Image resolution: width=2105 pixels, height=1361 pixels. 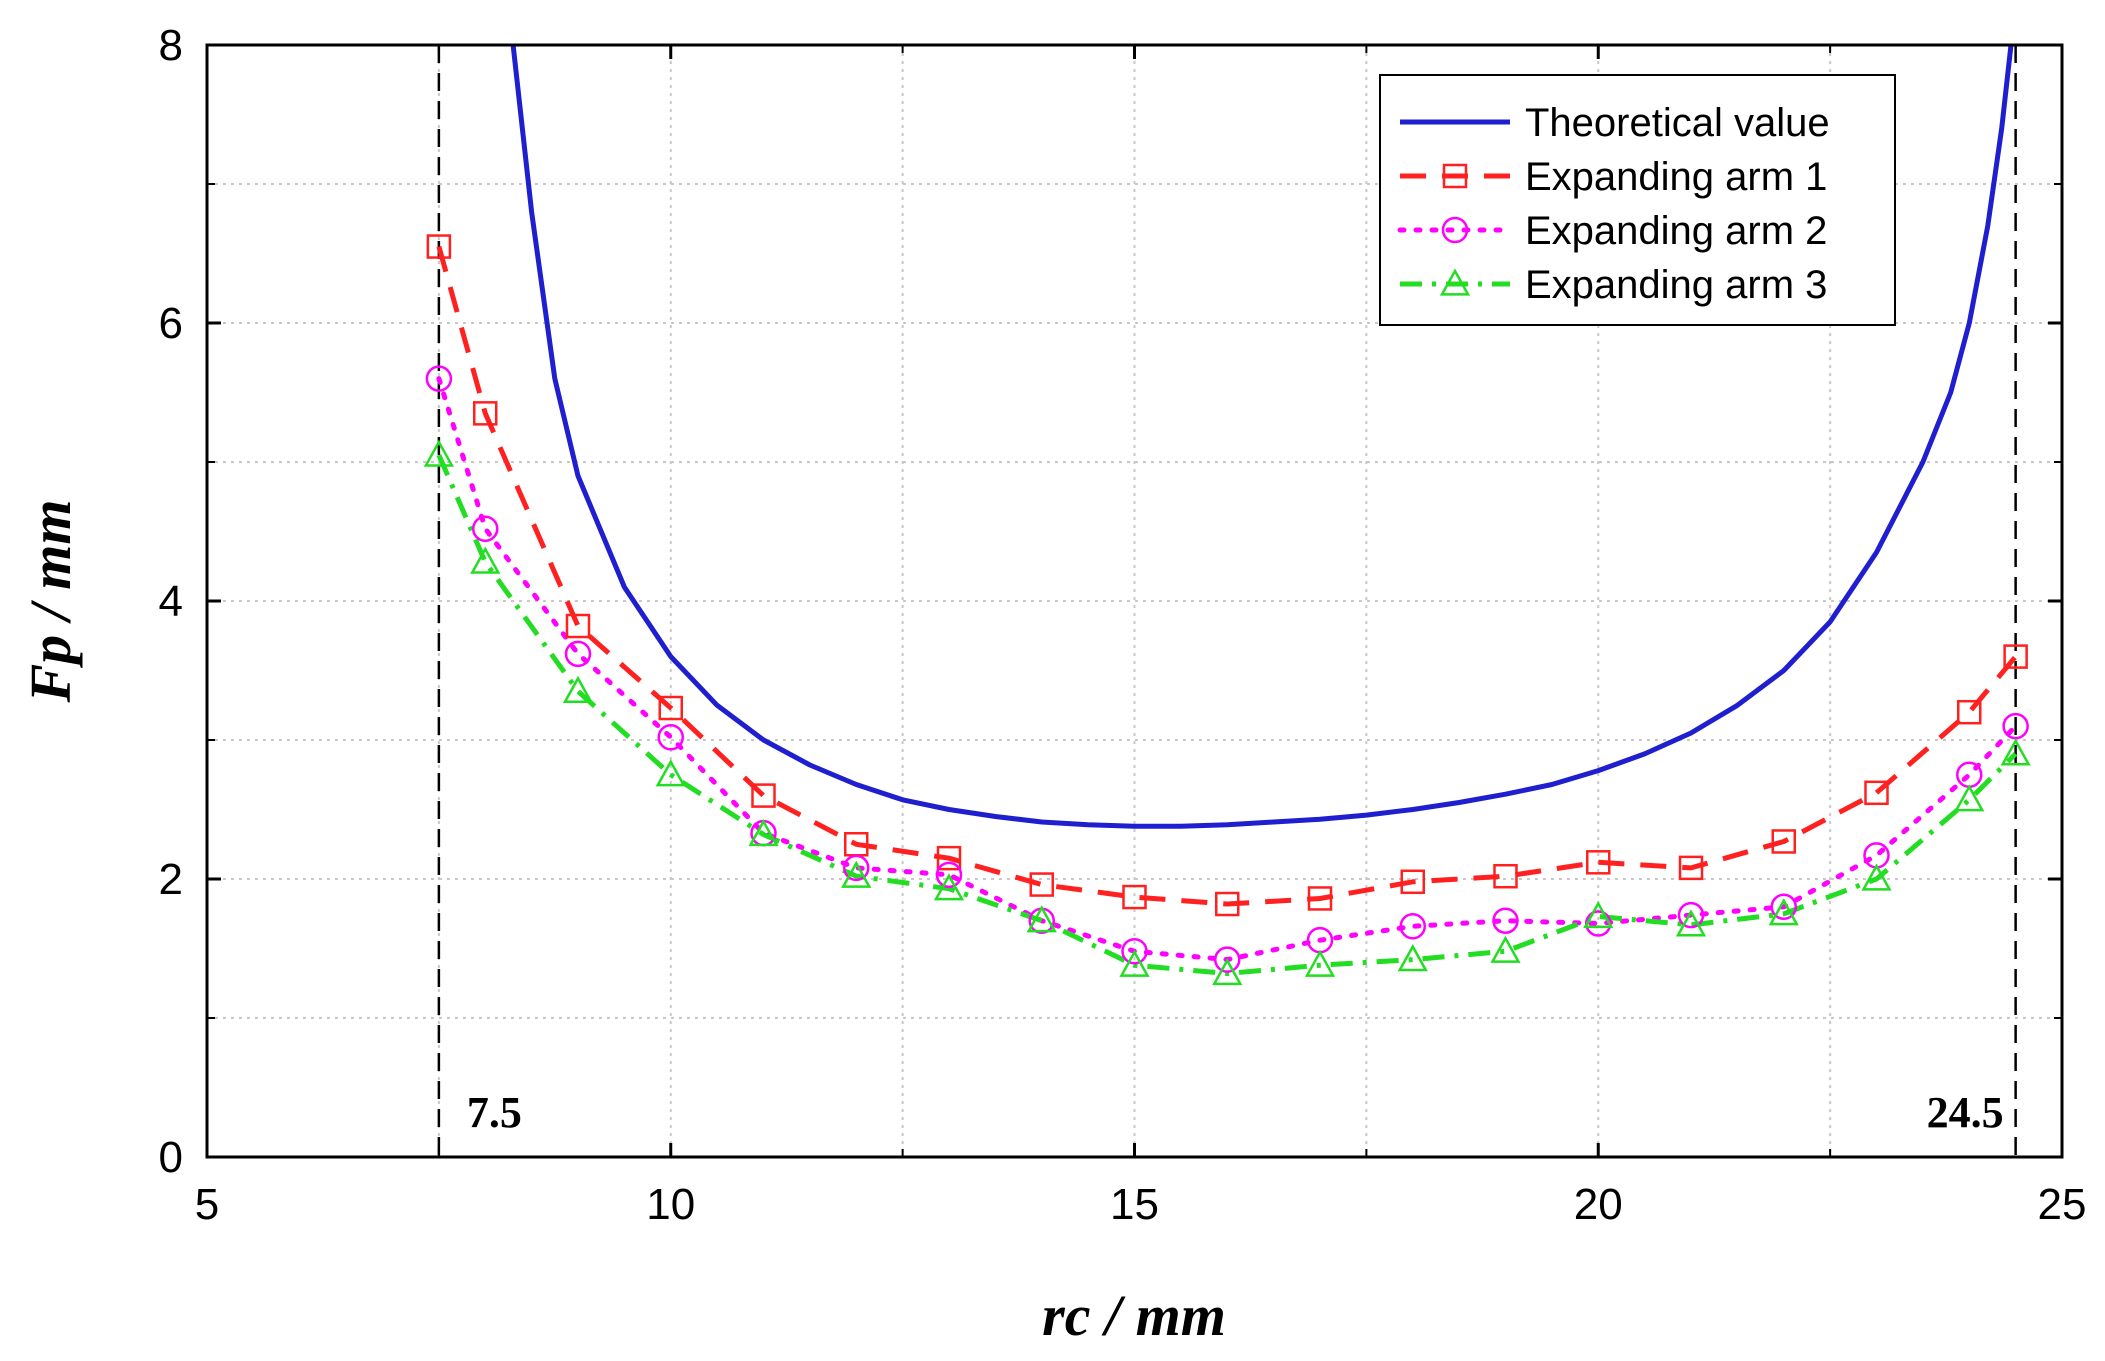 What do you see at coordinates (1235, 1112) in the screenshot?
I see `annotations: 7.5 24.5` at bounding box center [1235, 1112].